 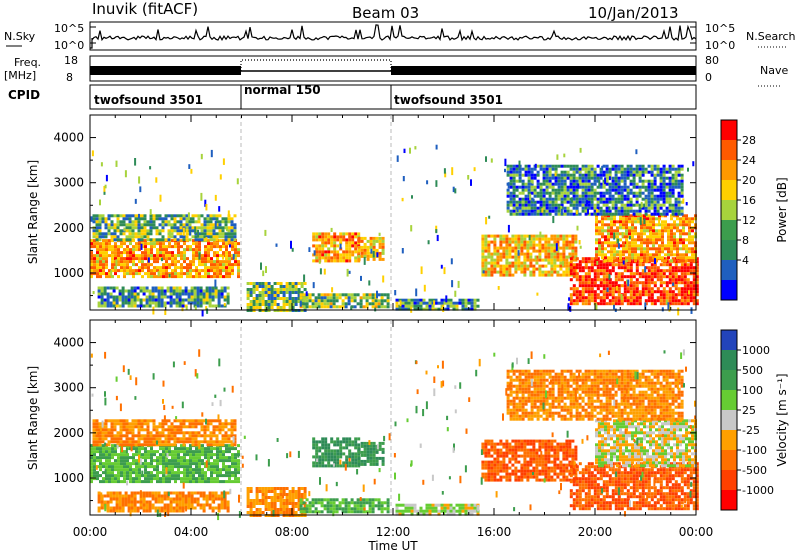 I want to click on cpid-segment-2: normal 150, so click(x=282, y=90).